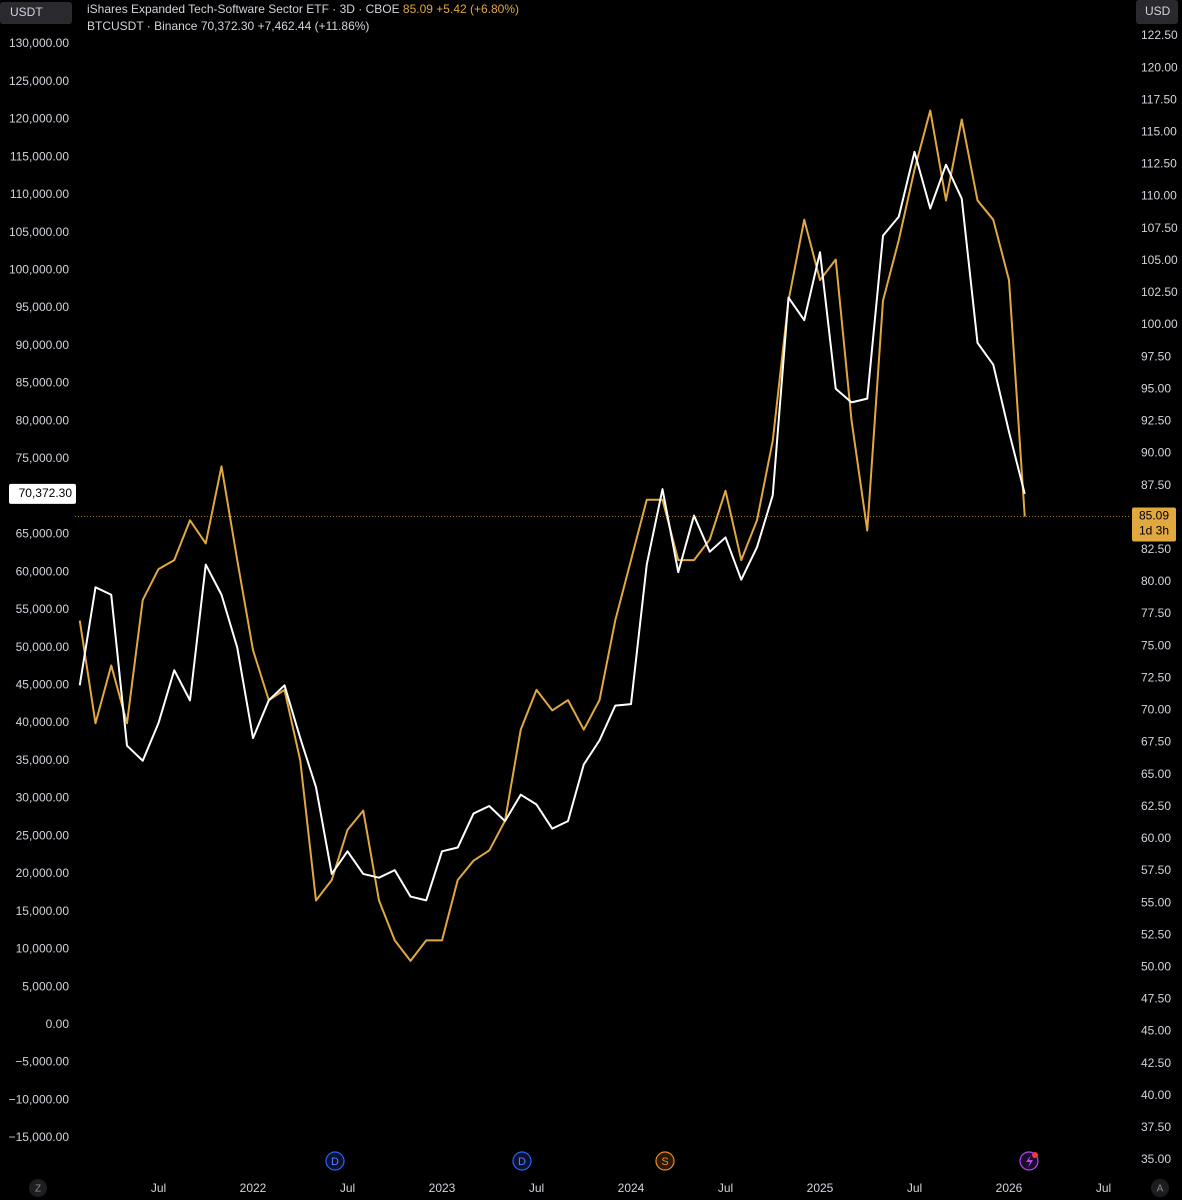  I want to click on y2-tick-label: 57.50, so click(1156, 870).